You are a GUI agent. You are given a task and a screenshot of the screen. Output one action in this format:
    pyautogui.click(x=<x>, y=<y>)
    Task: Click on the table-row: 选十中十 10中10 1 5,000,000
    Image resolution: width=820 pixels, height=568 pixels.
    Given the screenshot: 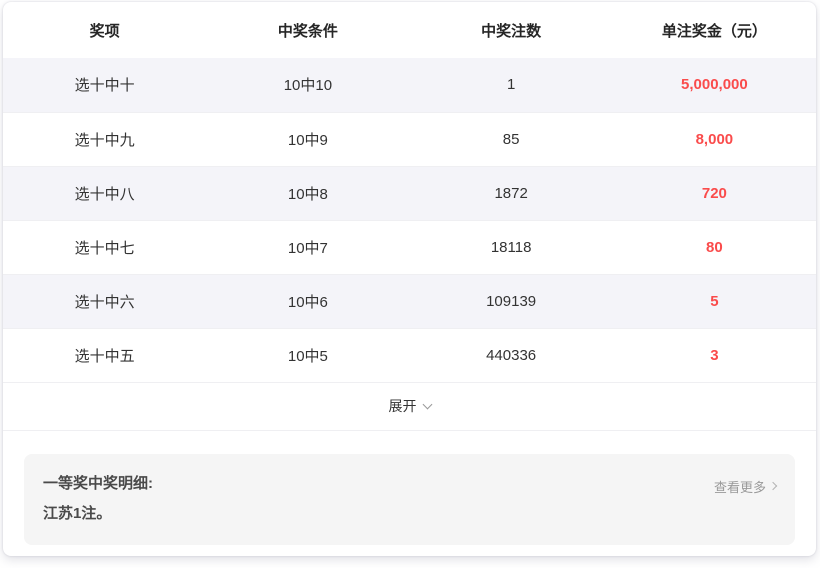 What is the action you would take?
    pyautogui.click(x=409, y=85)
    